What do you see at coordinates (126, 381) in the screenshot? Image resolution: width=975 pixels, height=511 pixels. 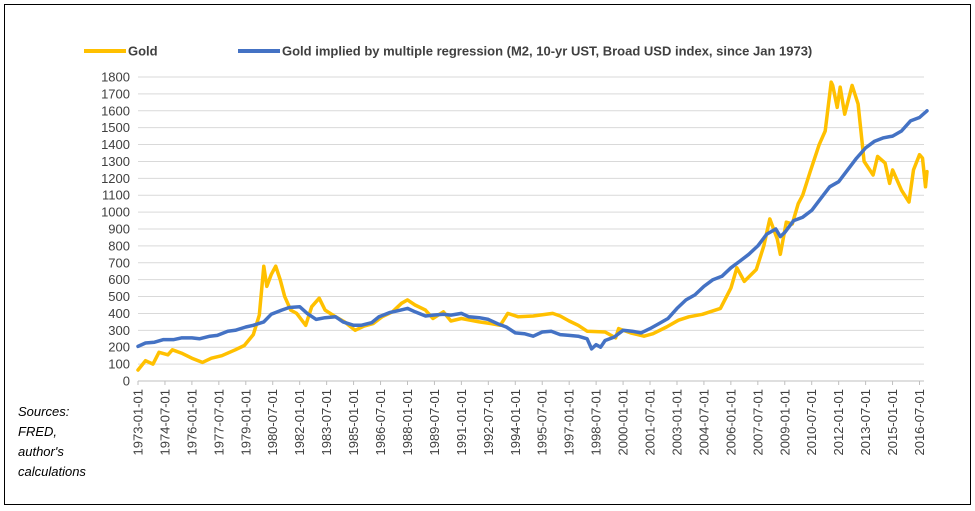 I see `y-tick-label: 0` at bounding box center [126, 381].